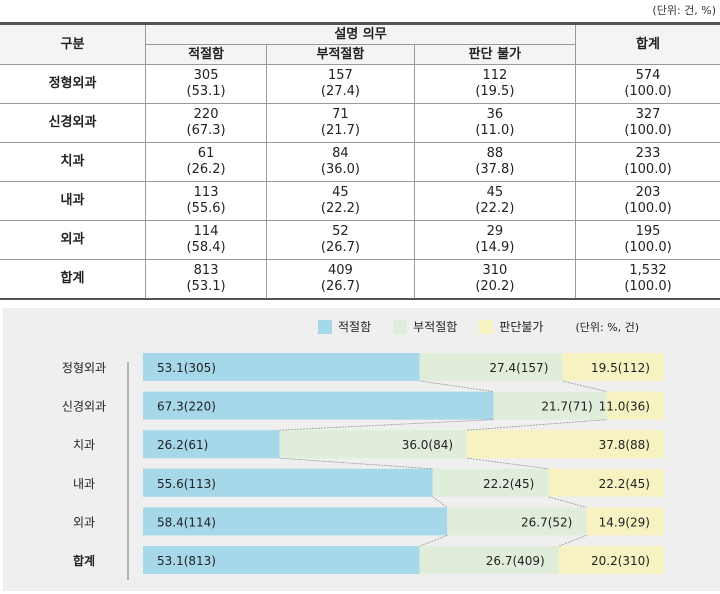 This screenshot has height=594, width=720. Describe the element at coordinates (495, 169) in the screenshot. I see `cell-percent: (37.8)` at that location.